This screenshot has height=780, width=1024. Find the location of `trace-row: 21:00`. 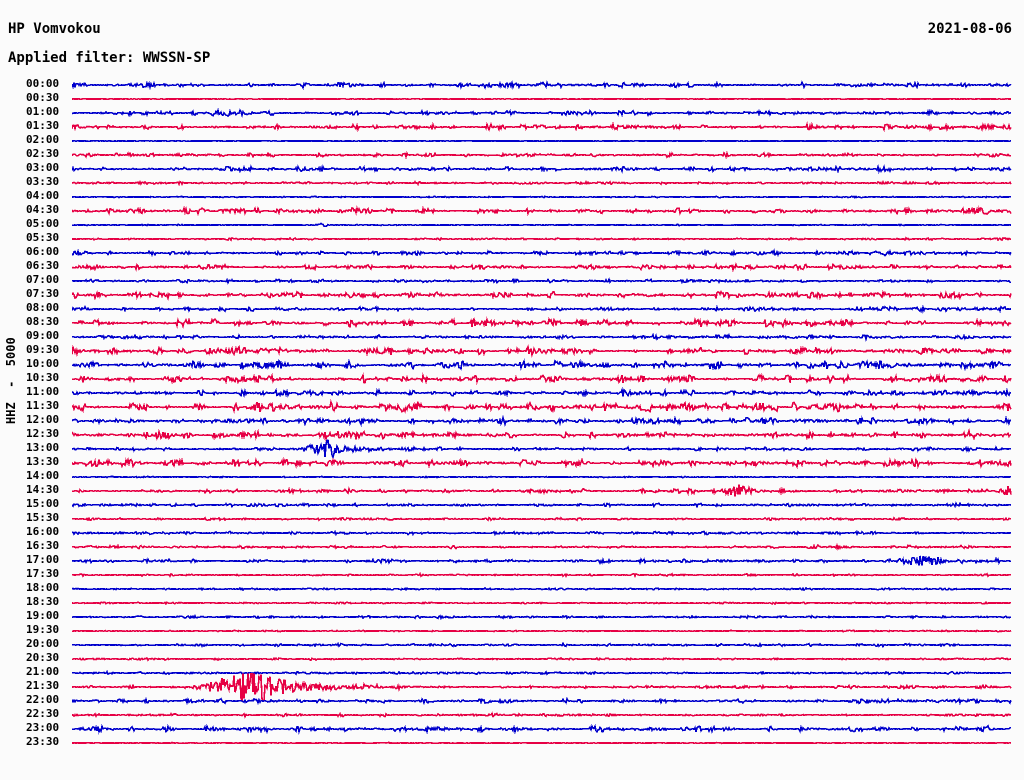

trace-row: 21:00 is located at coordinates (512, 673).